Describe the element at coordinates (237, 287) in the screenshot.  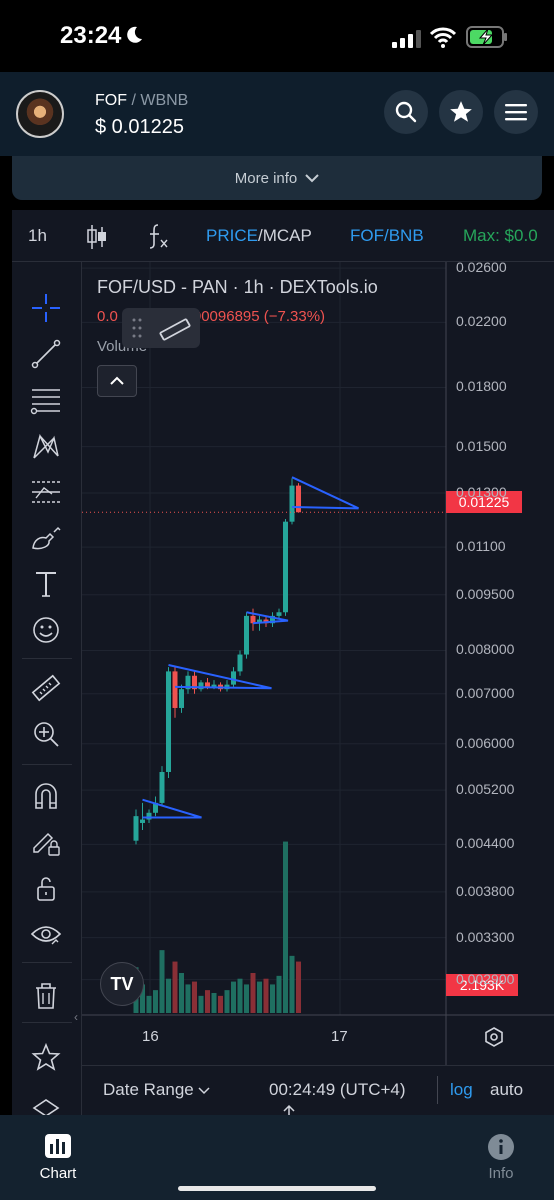
I see `legend-title: FOF/USD - PAN · 1h · DEXTools.io` at that location.